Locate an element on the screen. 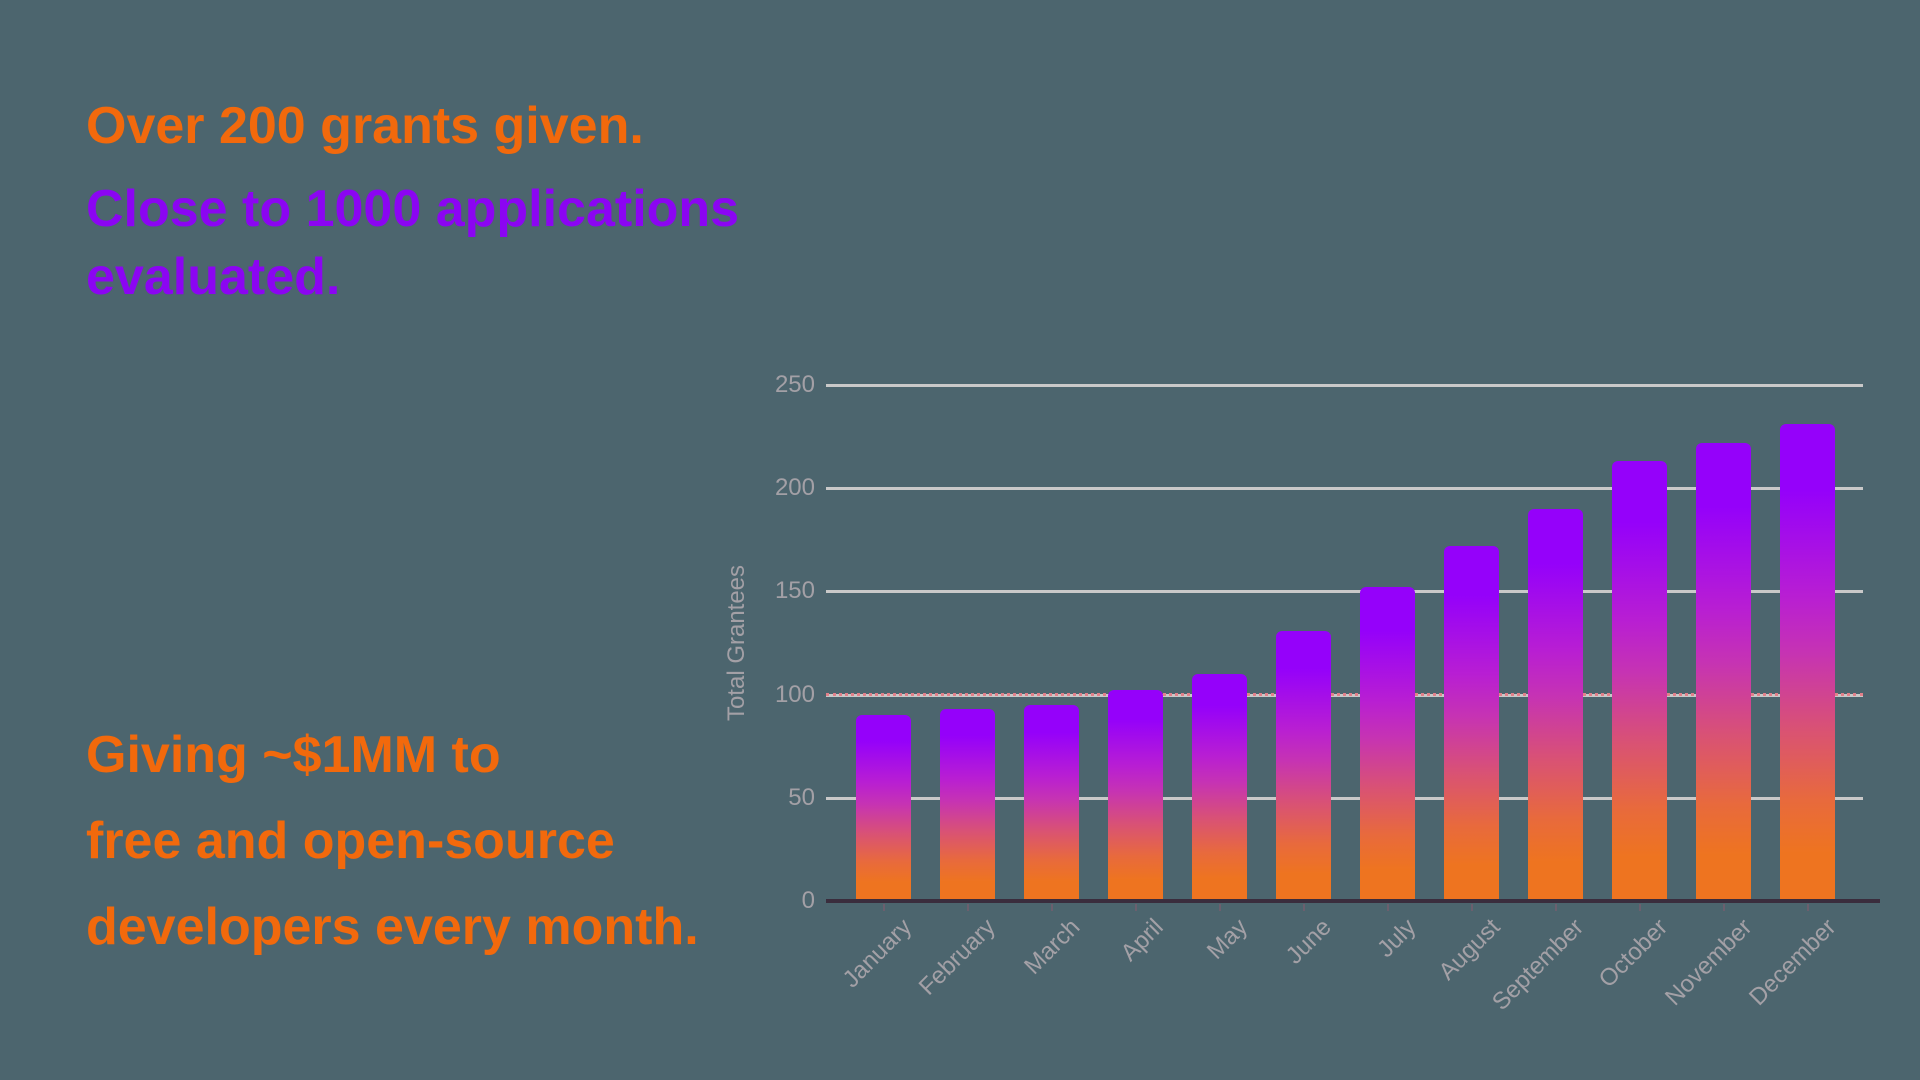  giving-headline-line: Giving ~$1MM to is located at coordinates (293, 755).